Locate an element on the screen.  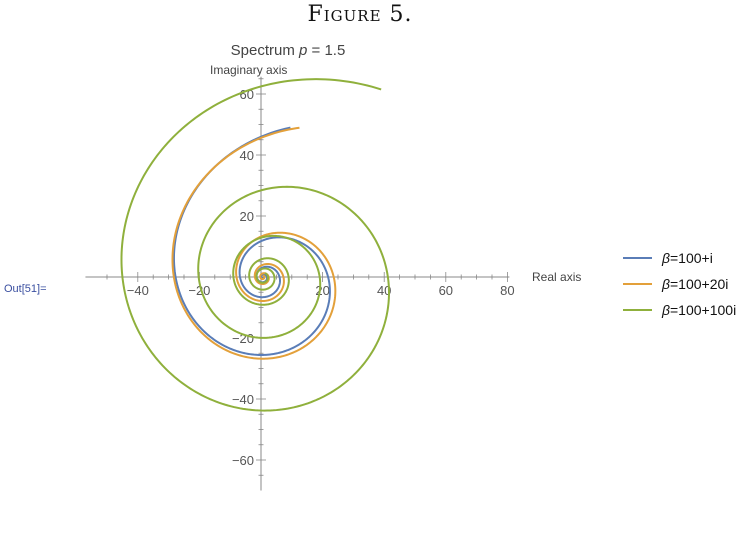
legend-label-2: β=100+20i is located at coordinates (694, 284).